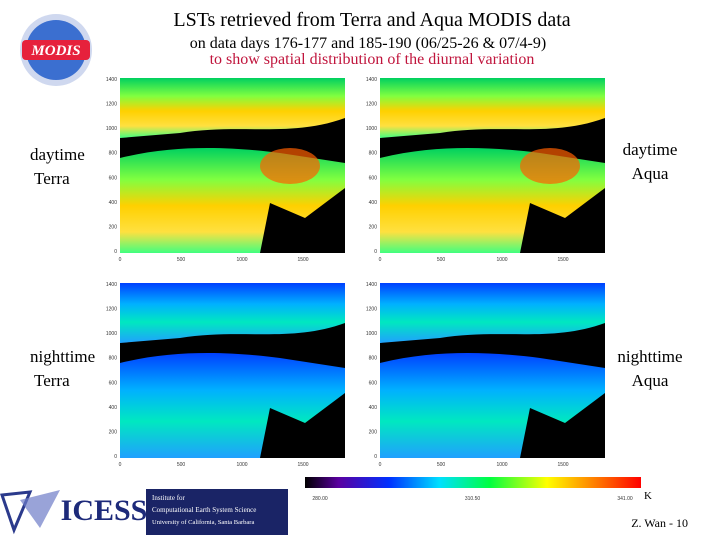  Describe the element at coordinates (320, 499) in the screenshot. I see `colorbar-tick-label: 280.00` at that location.